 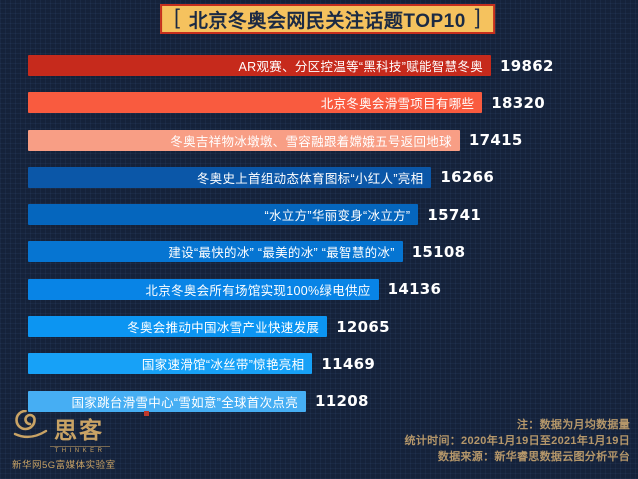 I want to click on bar-label: 国家跳台滑雪中心“雪如意”全球首次点亮, so click(x=184, y=402).